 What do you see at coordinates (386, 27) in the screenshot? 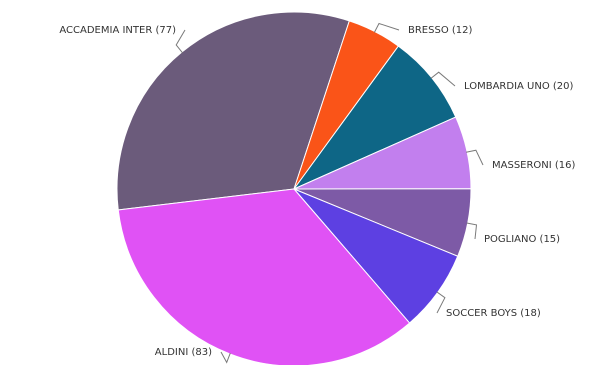
I see `leader-line-bresso` at bounding box center [386, 27].